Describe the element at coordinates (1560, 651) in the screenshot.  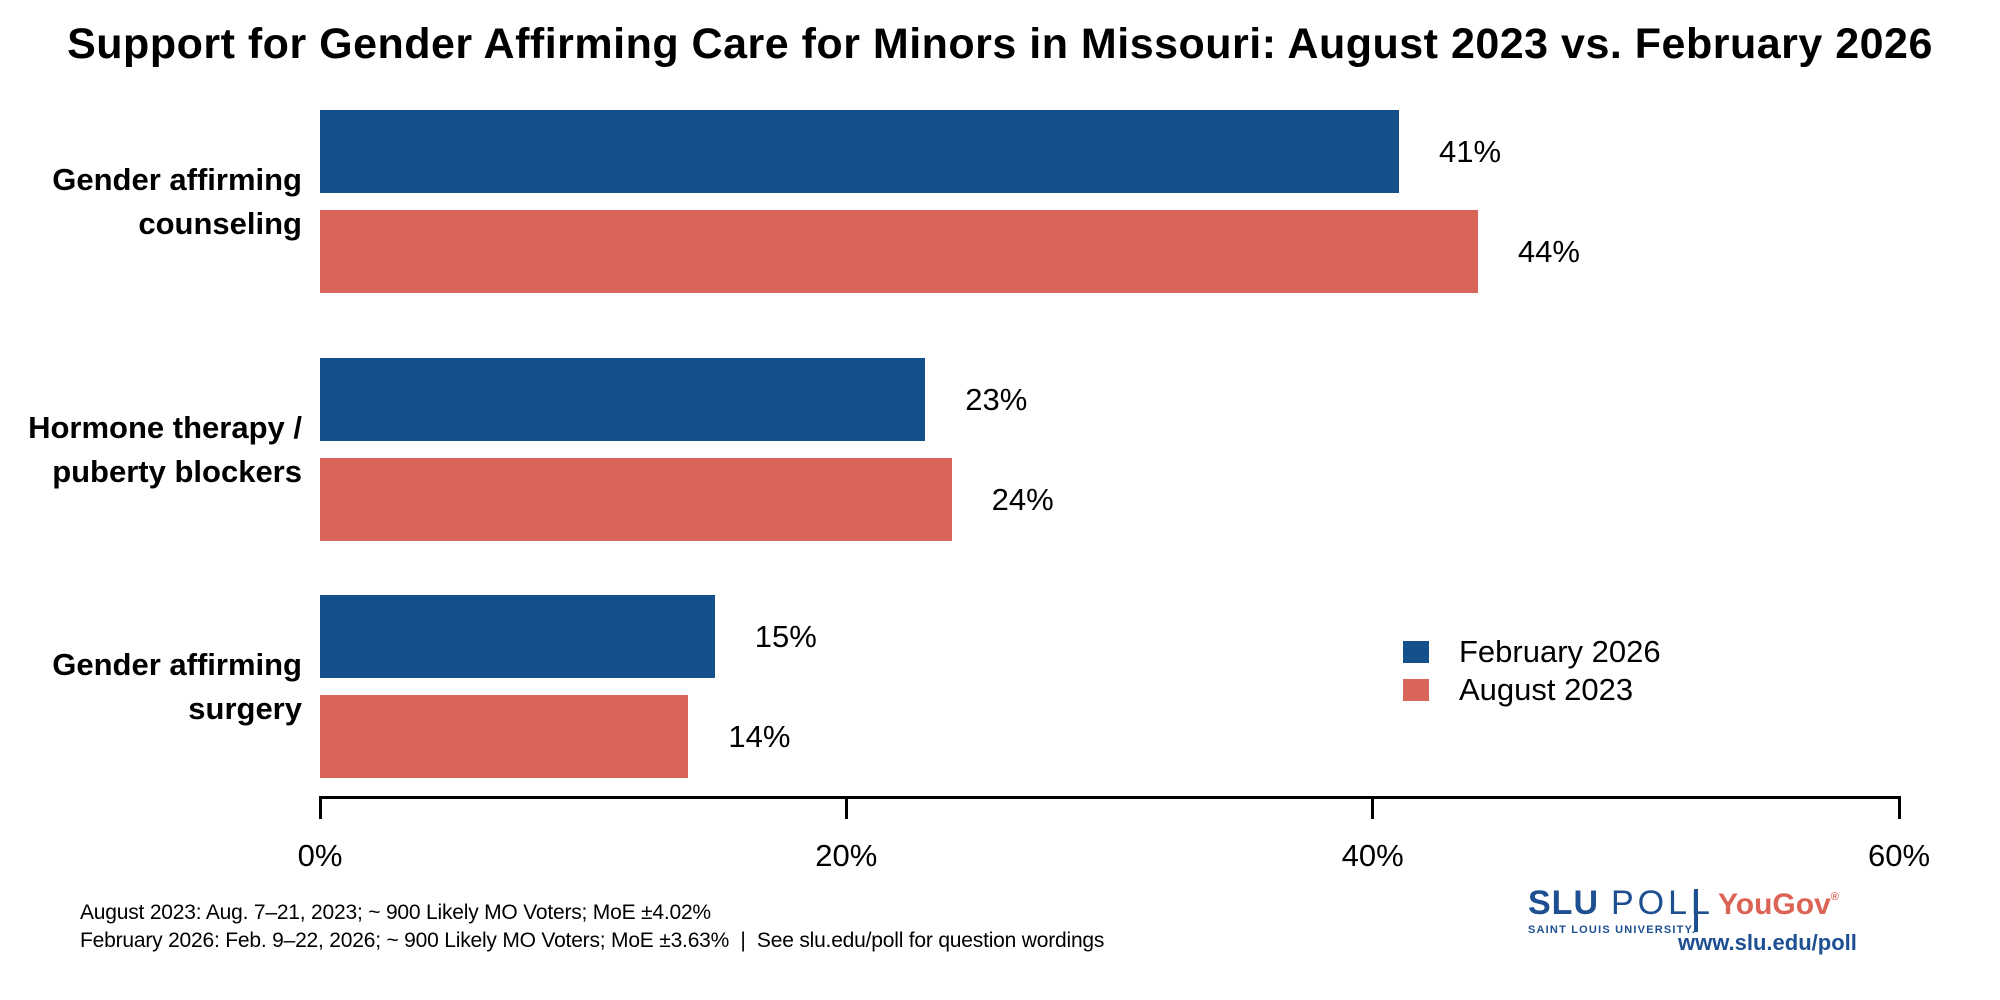
I see `legend-label-february-2026: February 2026` at that location.